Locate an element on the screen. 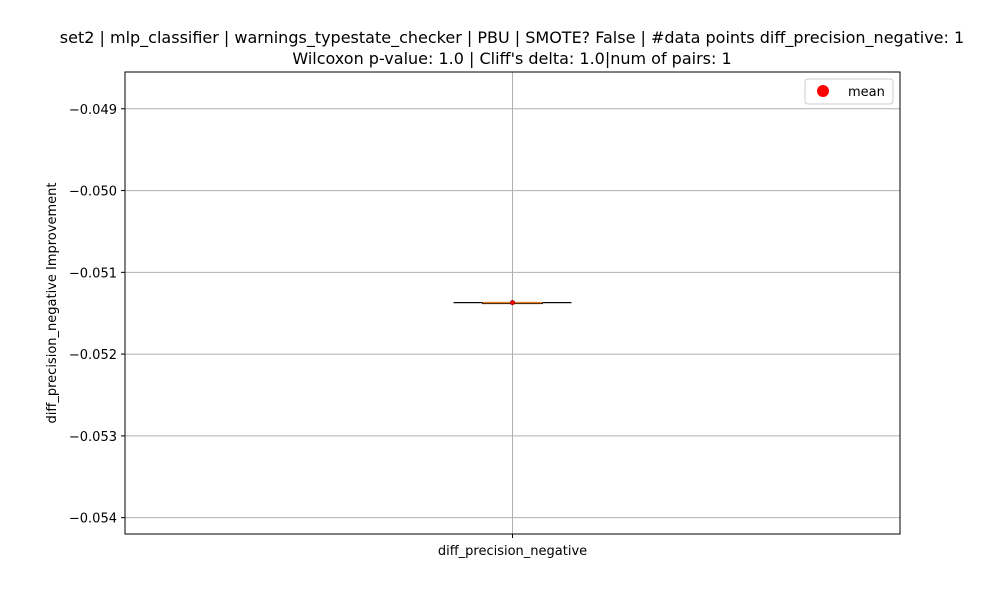 Image resolution: width=1000 pixels, height=600 pixels. mean-marker is located at coordinates (512, 302).